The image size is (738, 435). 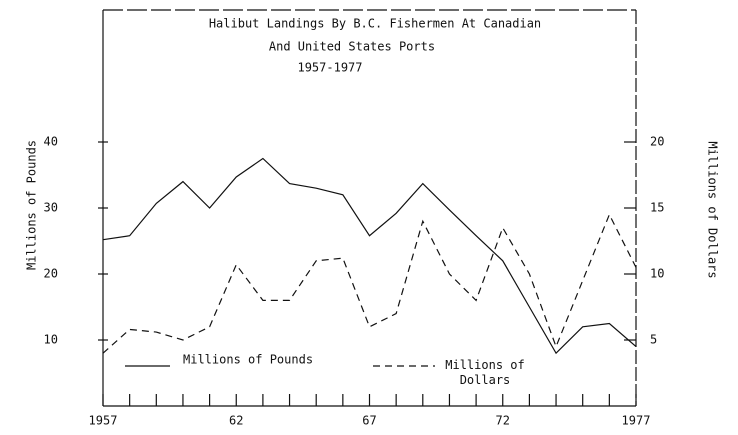 What do you see at coordinates (653, 340) in the screenshot?
I see `y2-tick-label: 5` at bounding box center [653, 340].